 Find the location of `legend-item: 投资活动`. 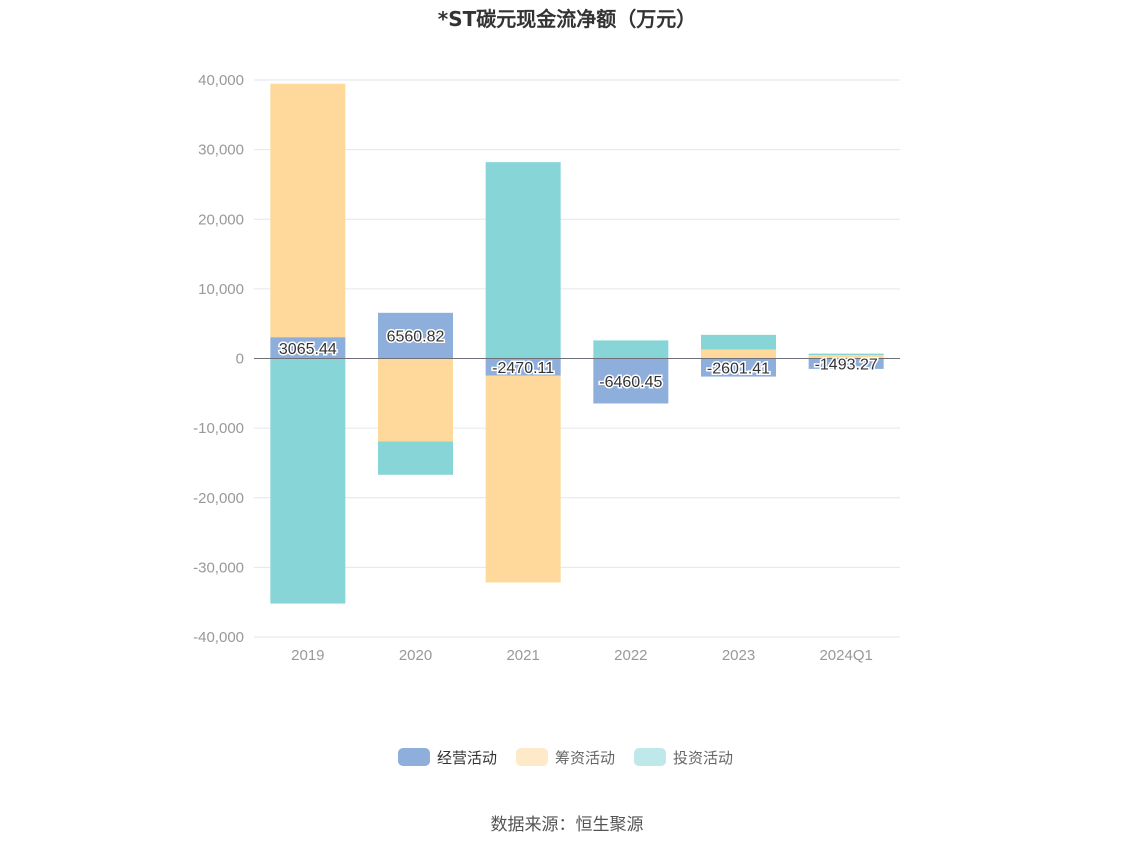

legend-item: 投资活动 is located at coordinates (683, 757).